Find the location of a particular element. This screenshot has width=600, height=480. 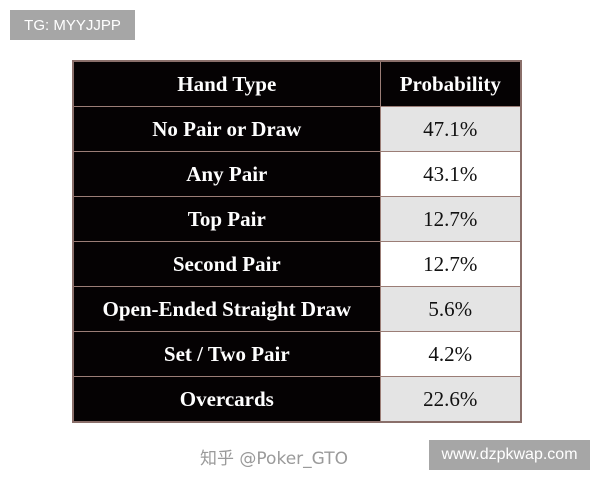

probability-cell: 22.6% is located at coordinates (450, 399).